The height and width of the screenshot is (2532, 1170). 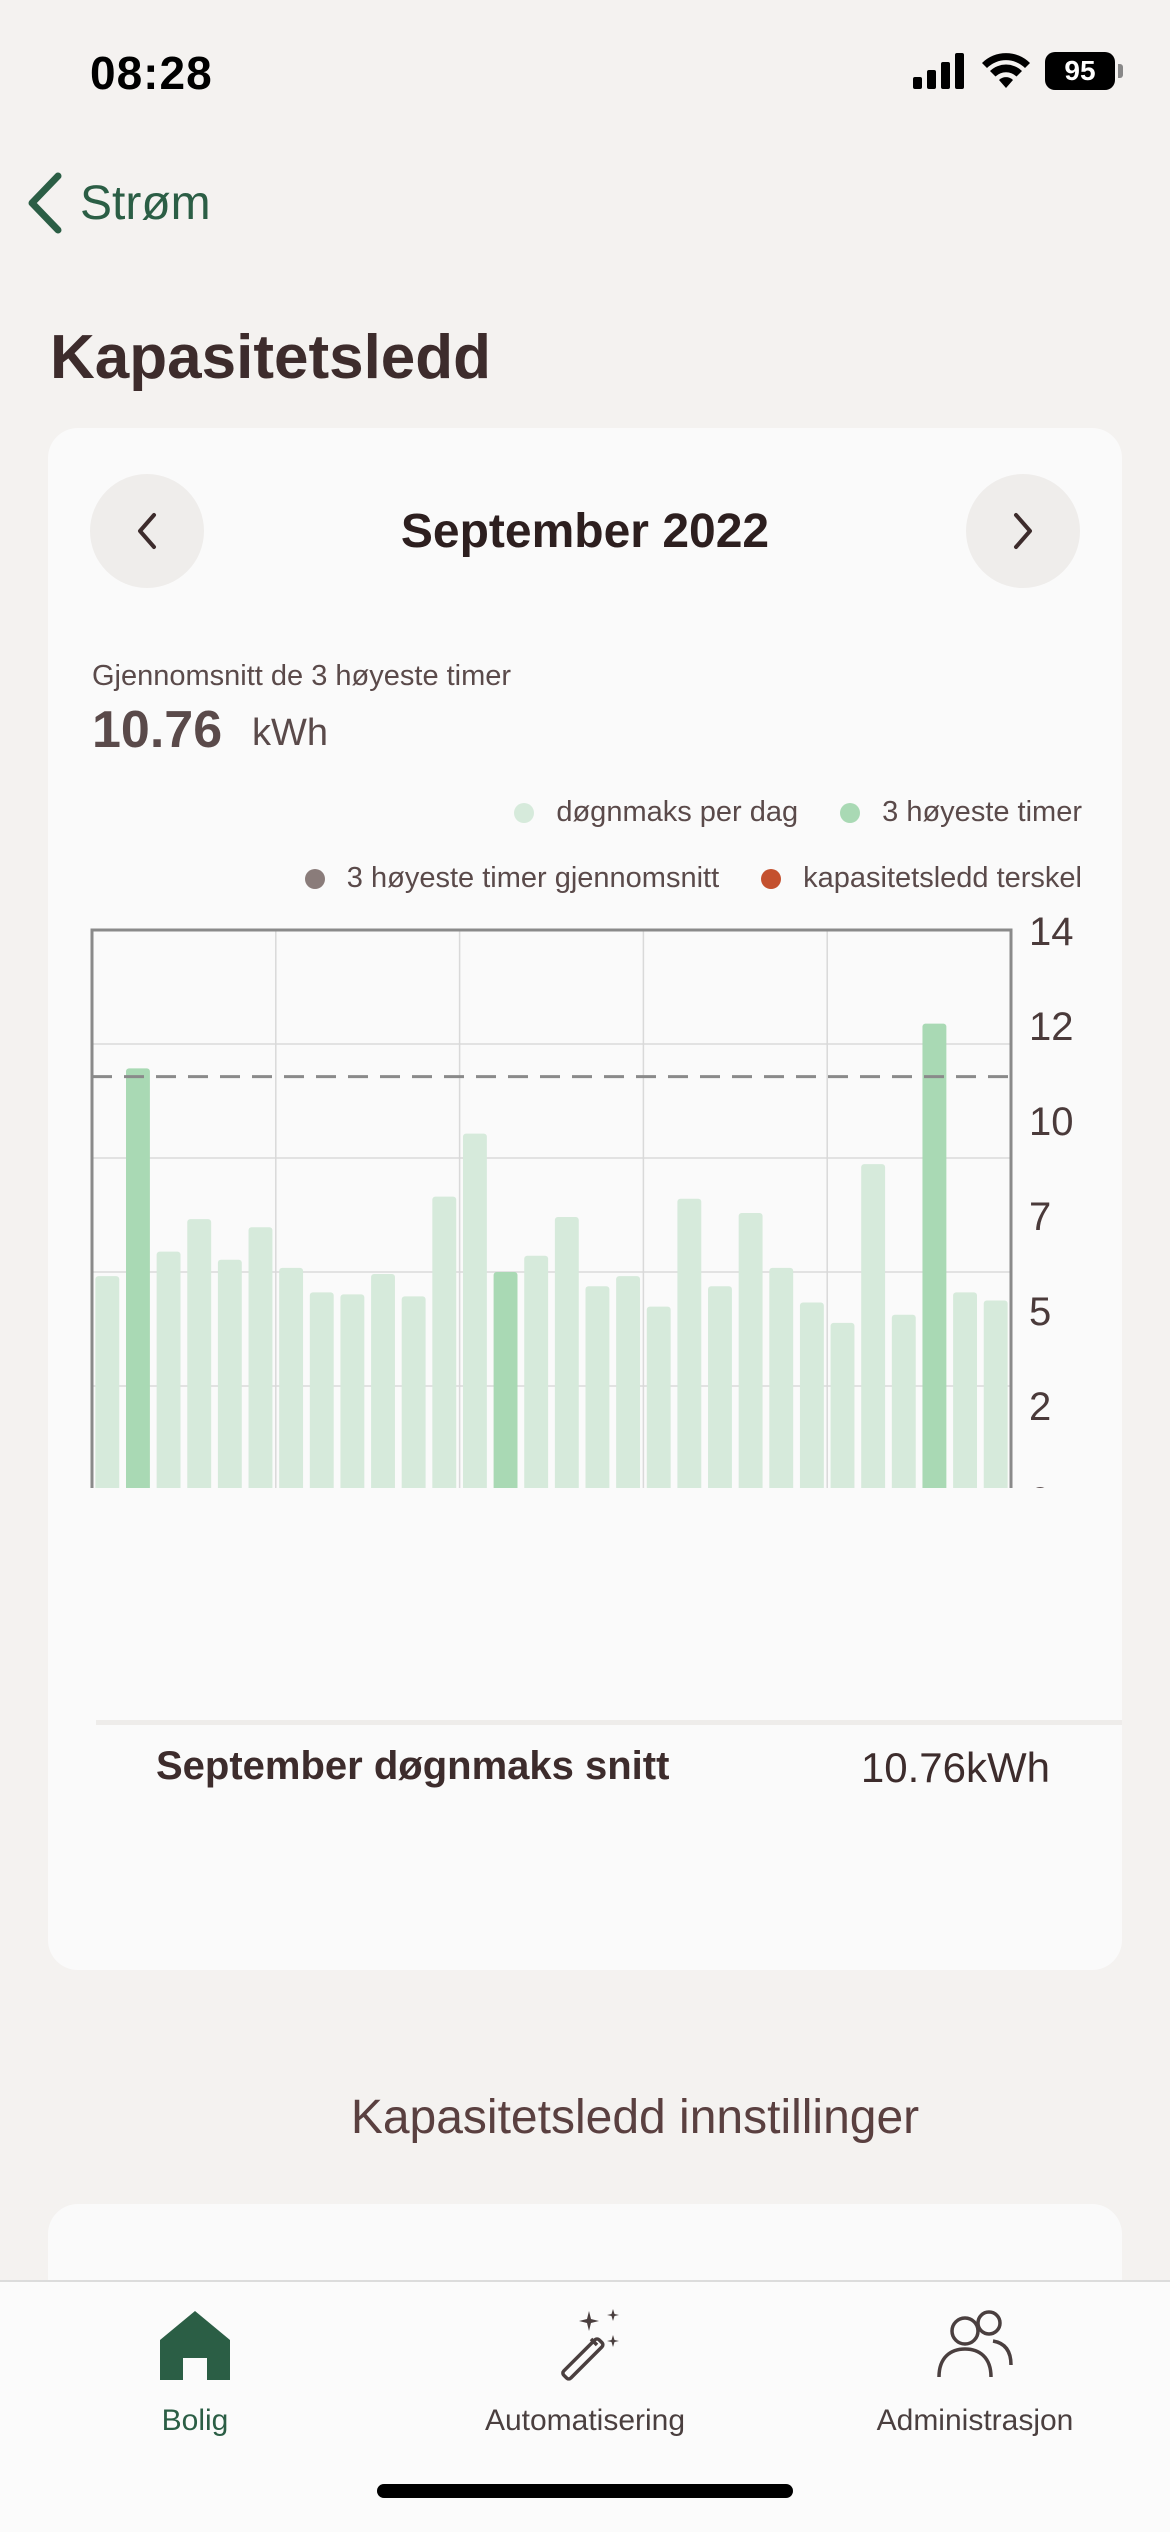 I want to click on cellular-signal-icon, so click(x=938, y=71).